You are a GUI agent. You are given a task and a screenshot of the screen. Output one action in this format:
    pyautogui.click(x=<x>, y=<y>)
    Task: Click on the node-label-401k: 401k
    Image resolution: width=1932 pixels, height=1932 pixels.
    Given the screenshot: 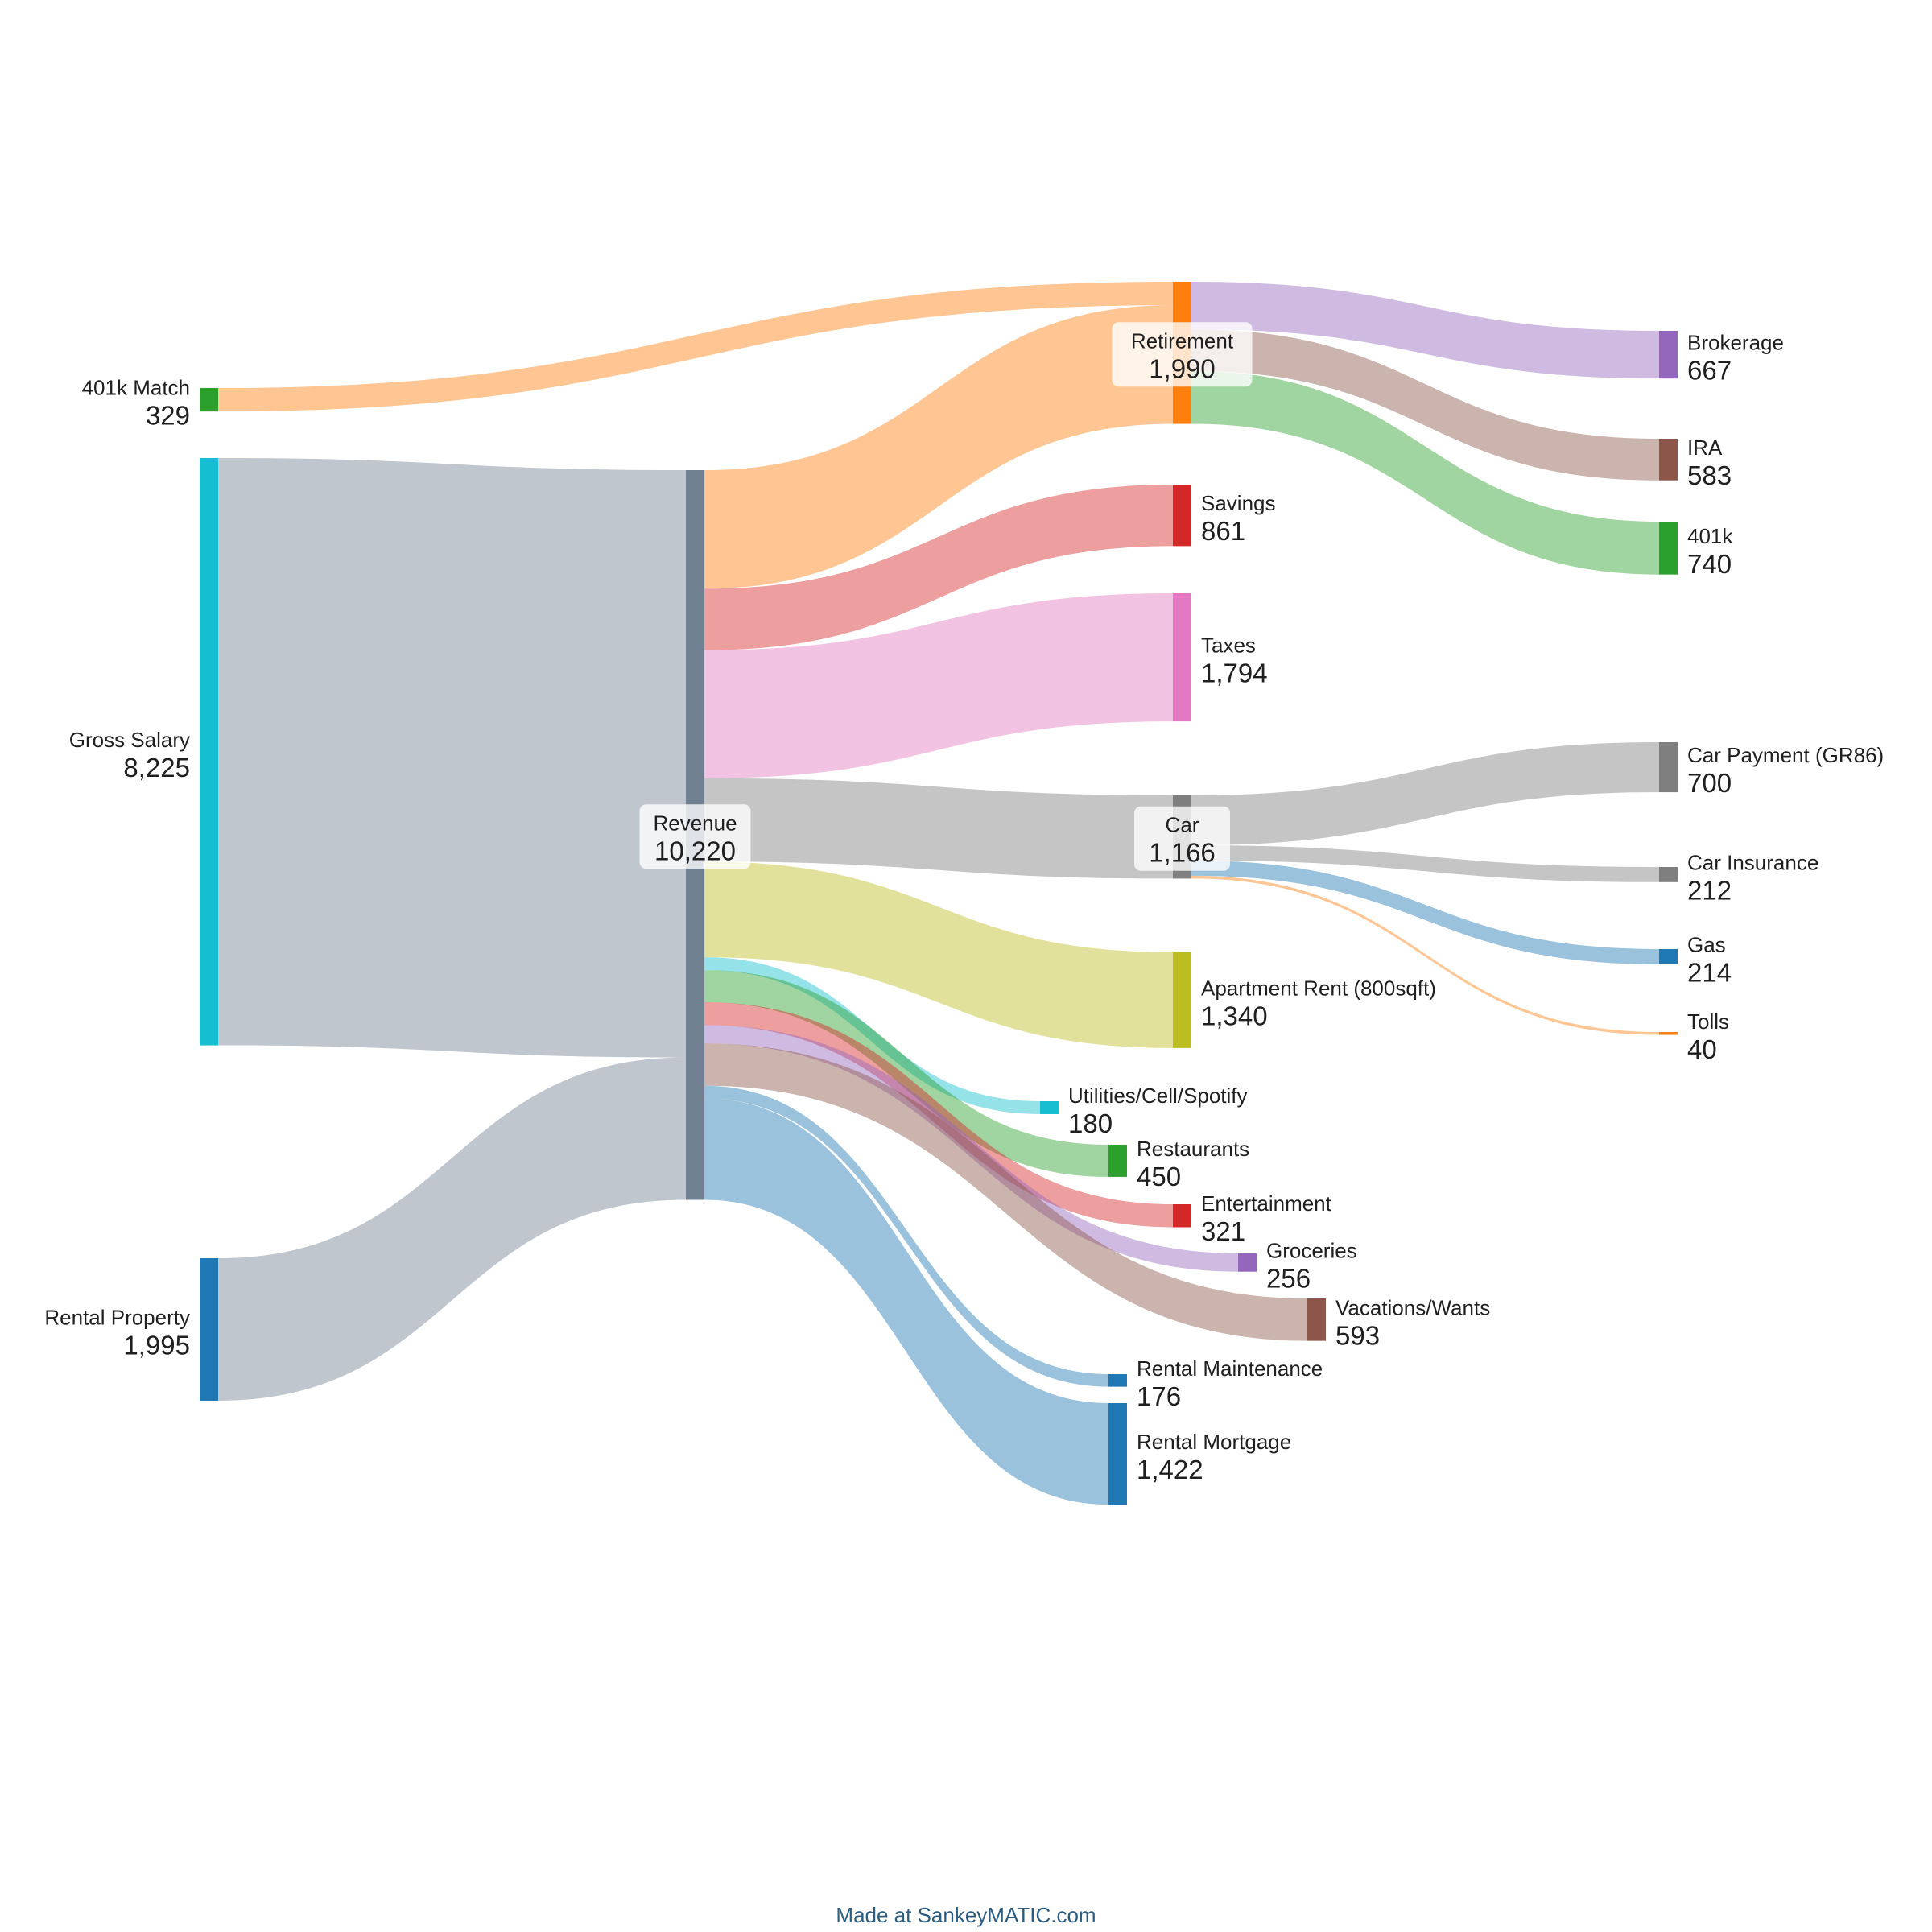 What is the action you would take?
    pyautogui.click(x=1710, y=536)
    